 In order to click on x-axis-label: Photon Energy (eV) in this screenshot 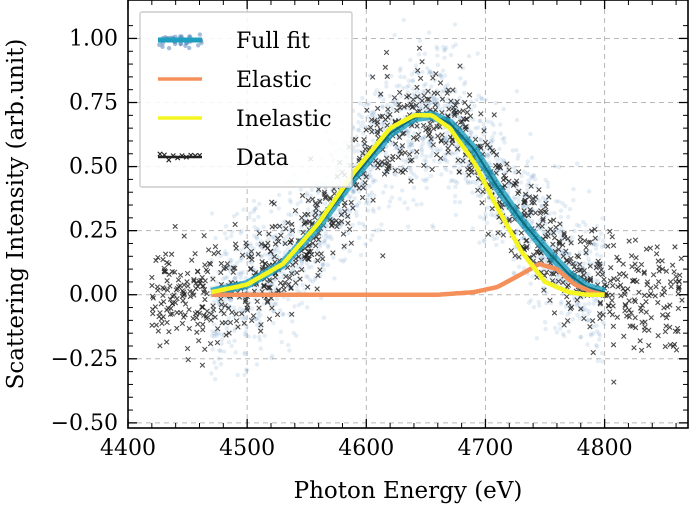, I will do `click(408, 491)`.